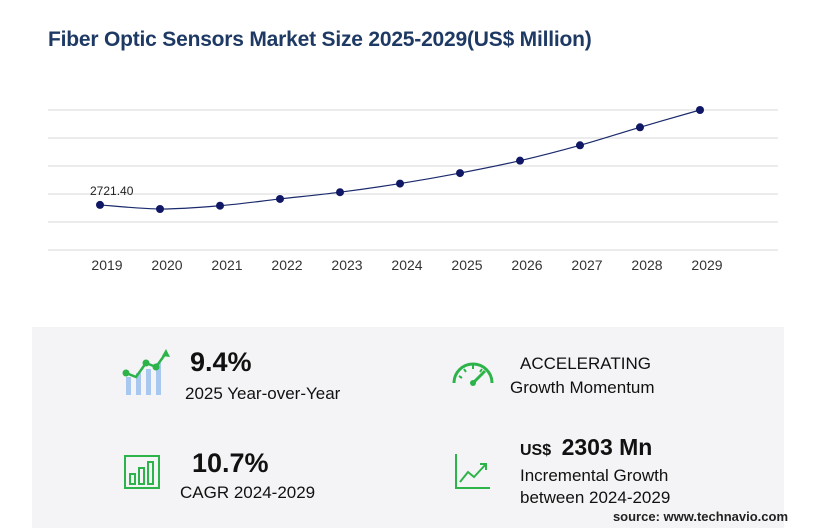 The width and height of the screenshot is (816, 528). I want to click on incremental-currency: US$, so click(536, 450).